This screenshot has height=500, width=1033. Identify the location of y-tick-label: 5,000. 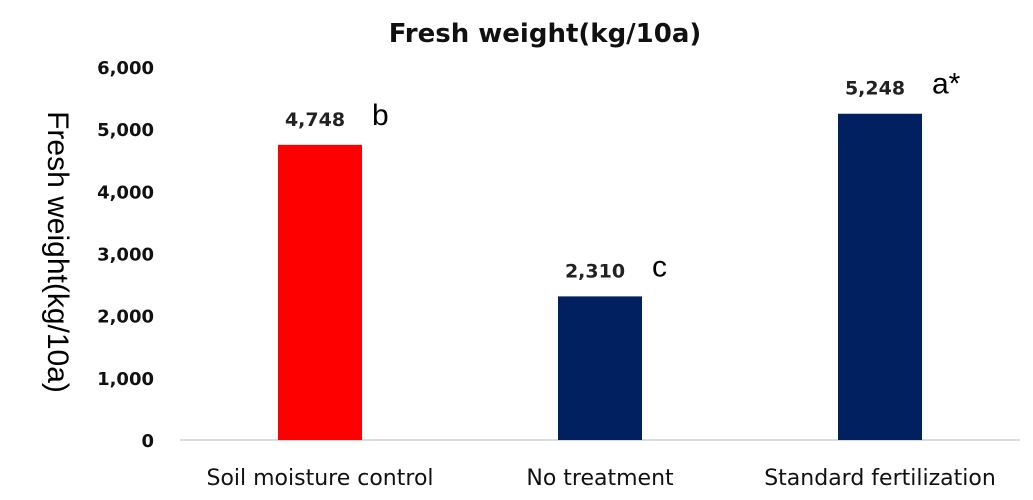
(125, 130).